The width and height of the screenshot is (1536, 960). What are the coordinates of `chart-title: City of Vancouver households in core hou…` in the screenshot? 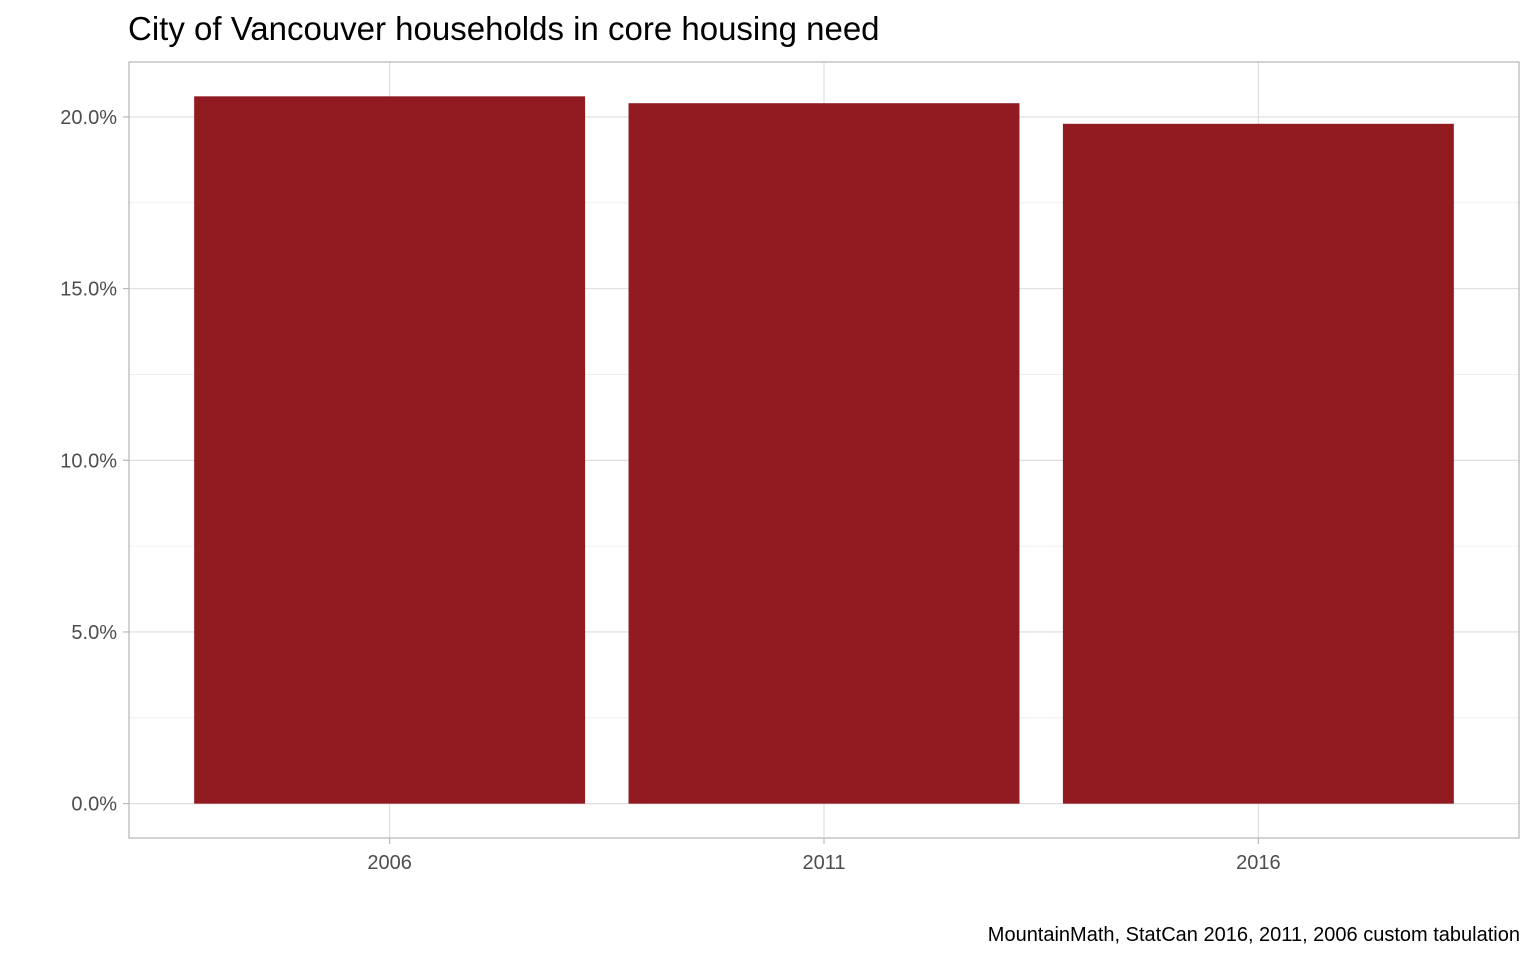 It's located at (504, 28).